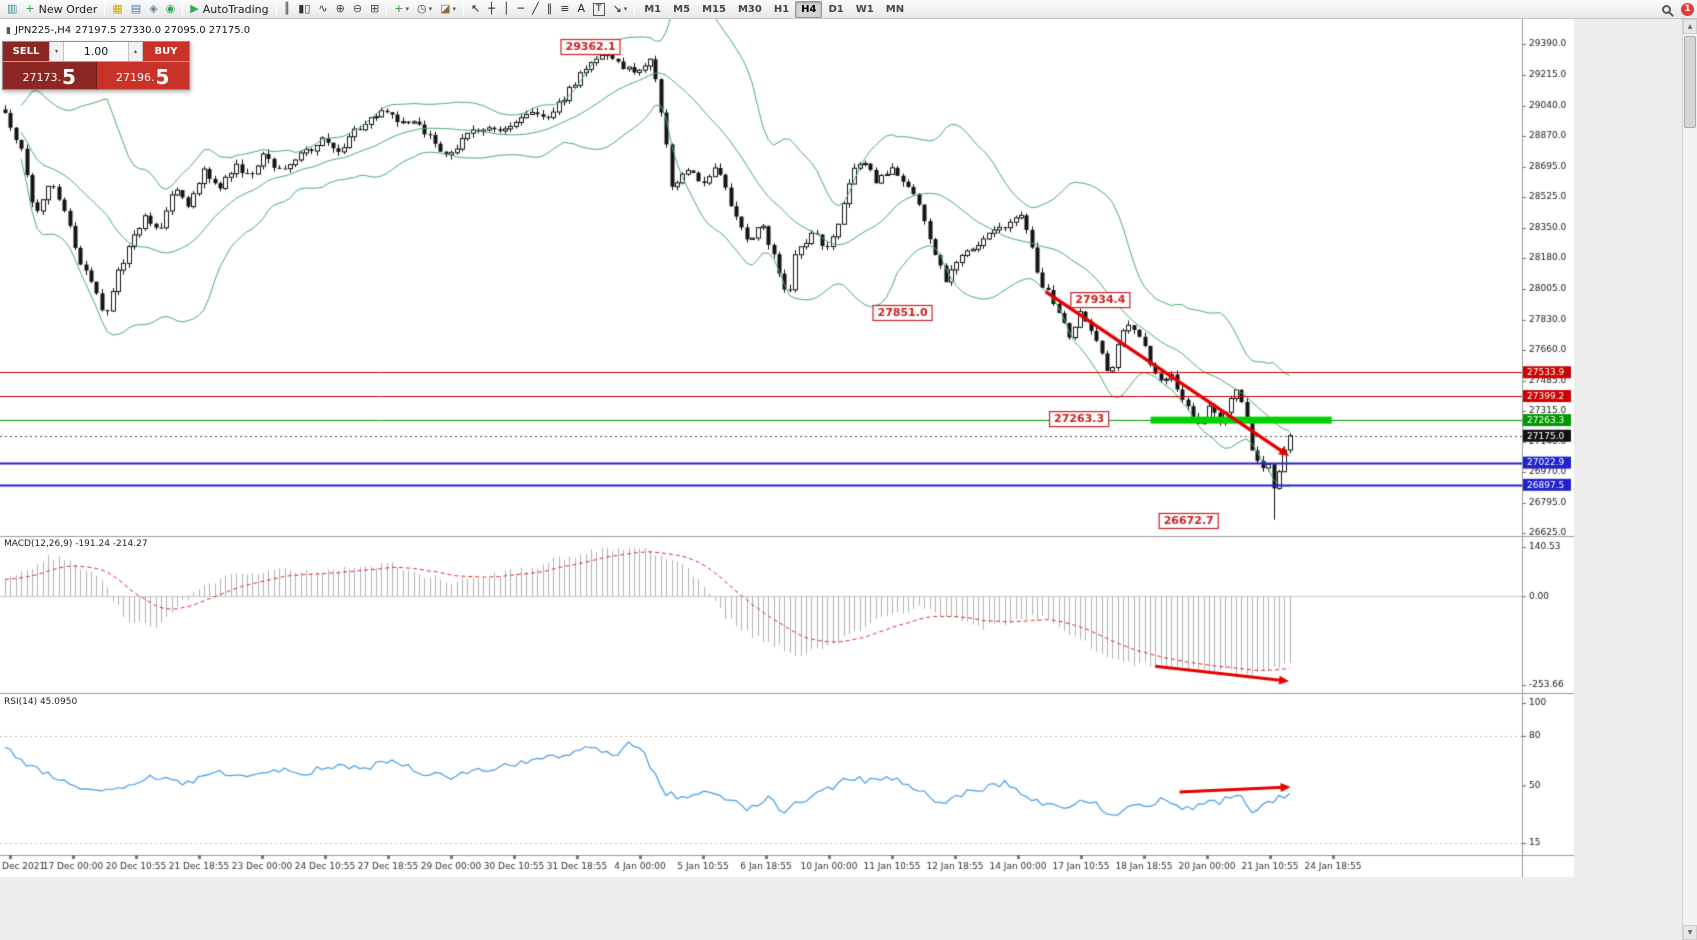  I want to click on crosshair-icon-glyph: ┼, so click(491, 8).